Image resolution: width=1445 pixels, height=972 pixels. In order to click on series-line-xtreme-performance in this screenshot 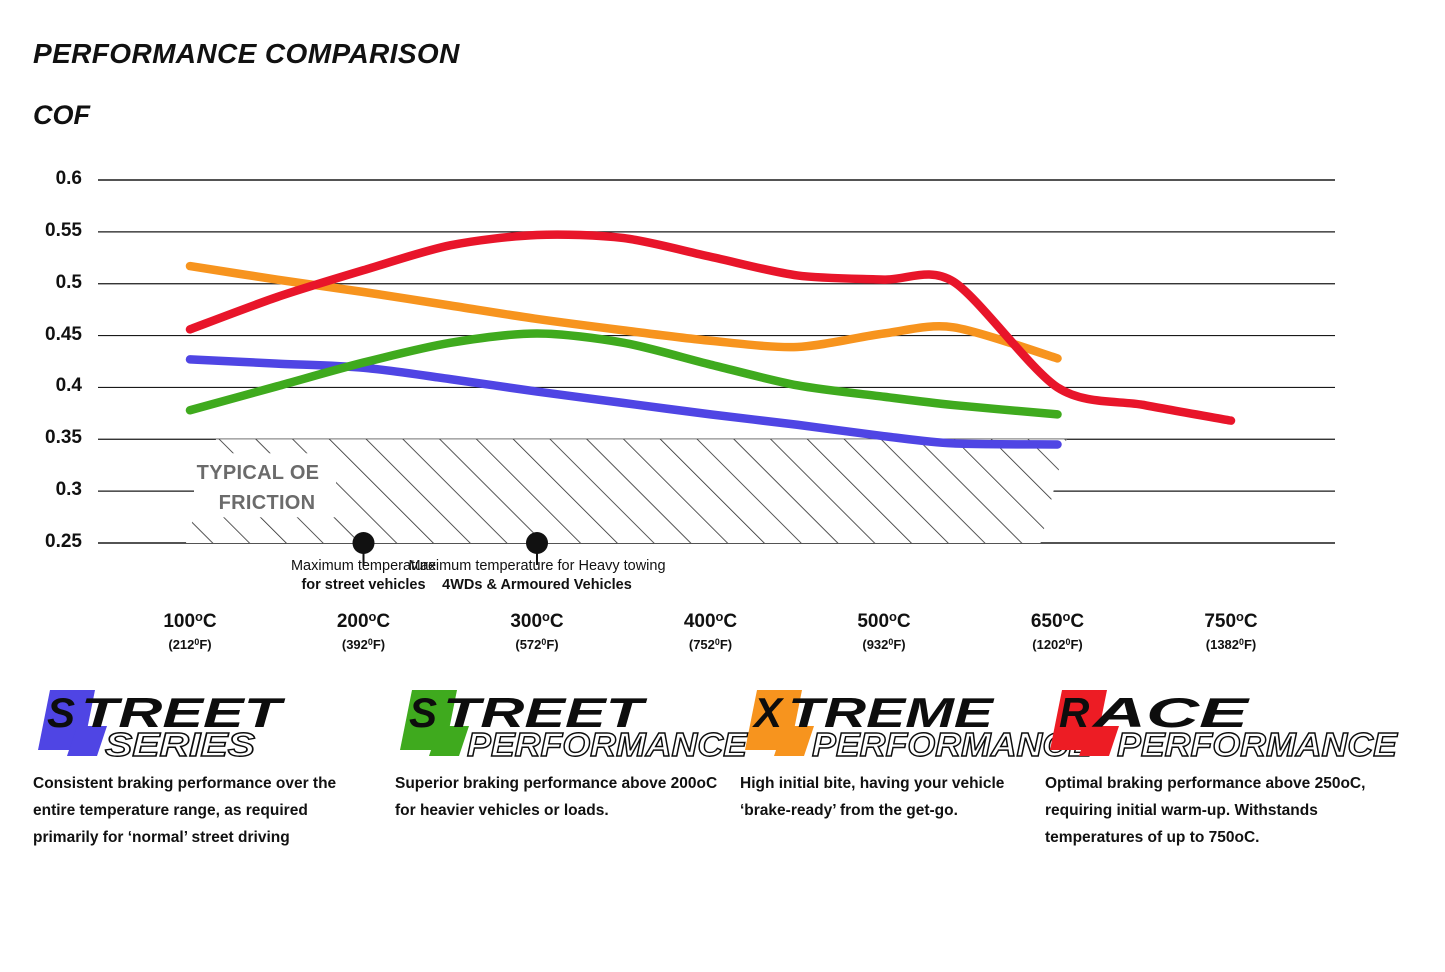, I will do `click(623, 312)`.